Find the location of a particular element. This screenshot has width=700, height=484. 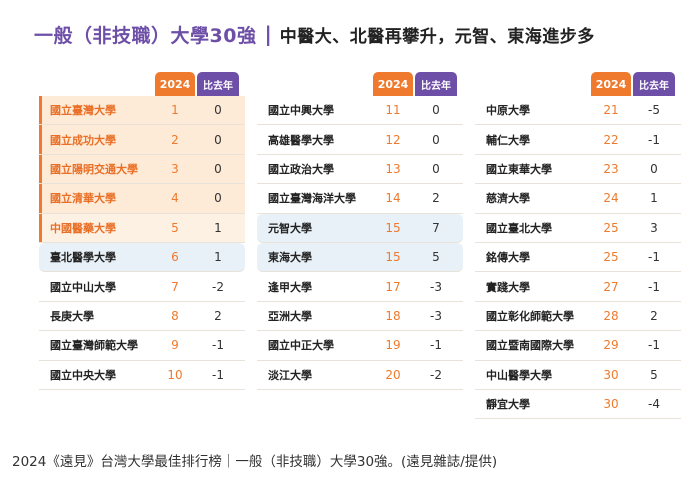

university-name: 中原大學 is located at coordinates (508, 111).